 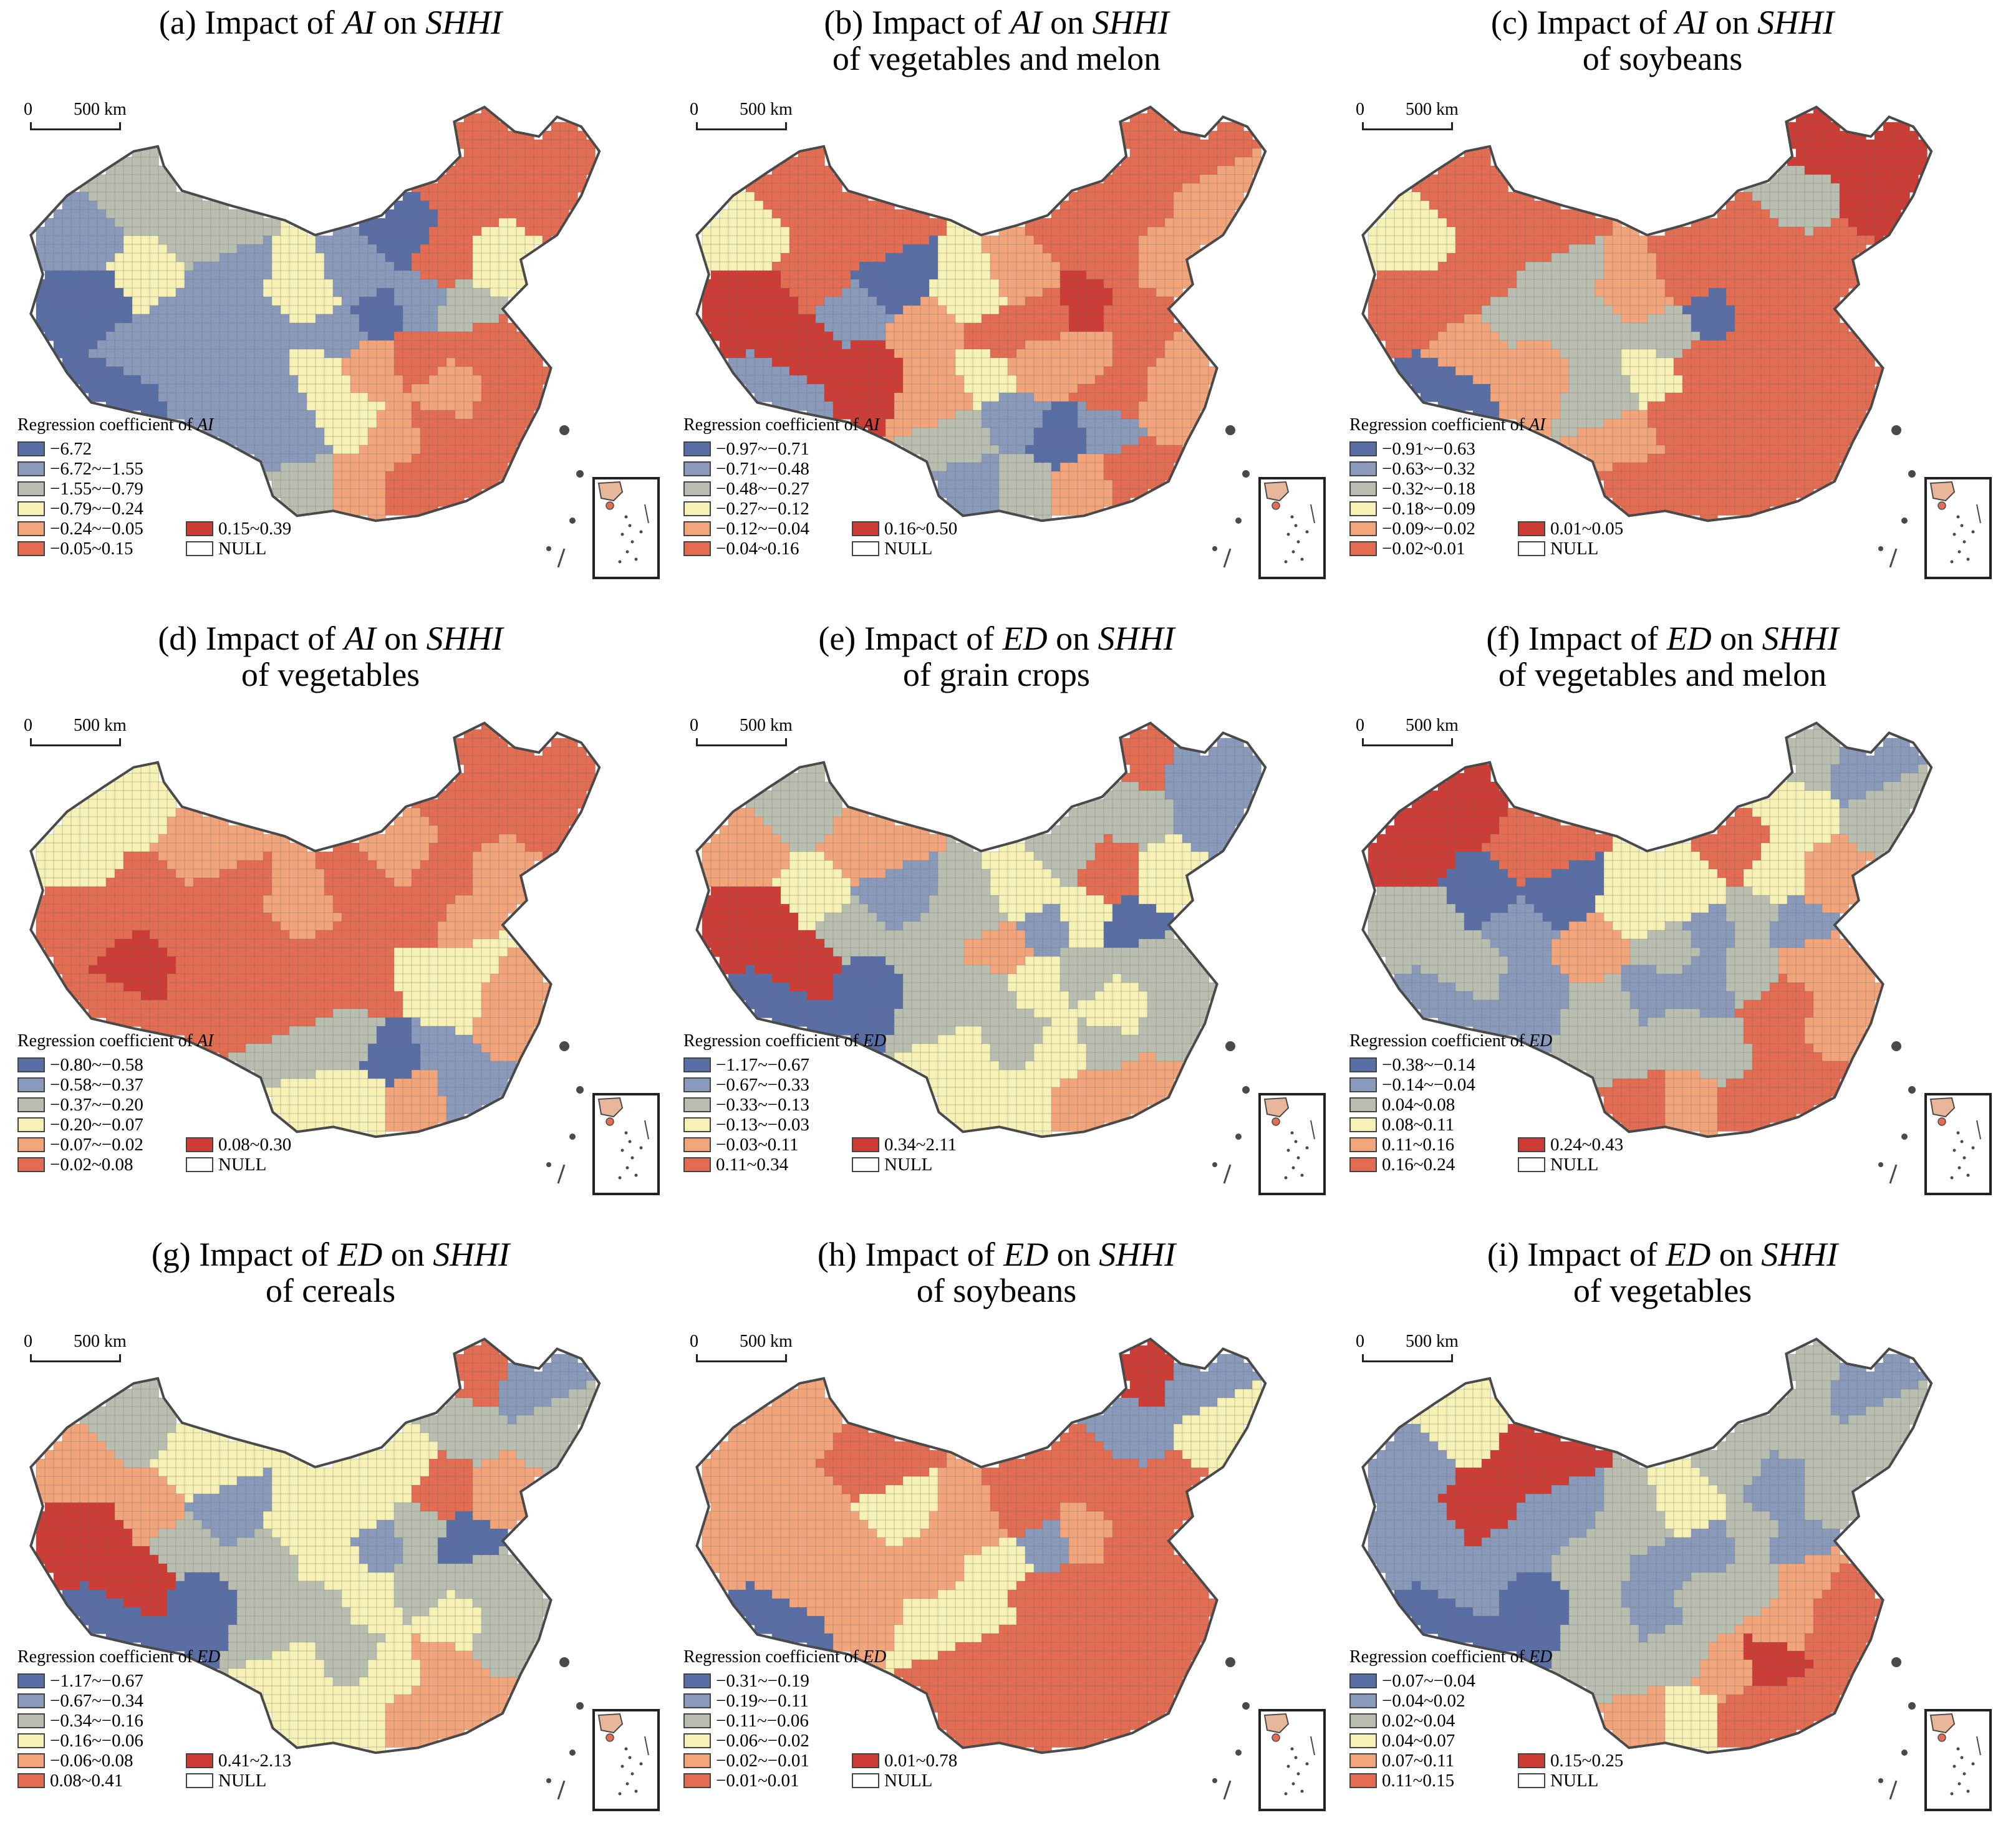 I want to click on legend-item: −0.24~−0.05, so click(x=80, y=529).